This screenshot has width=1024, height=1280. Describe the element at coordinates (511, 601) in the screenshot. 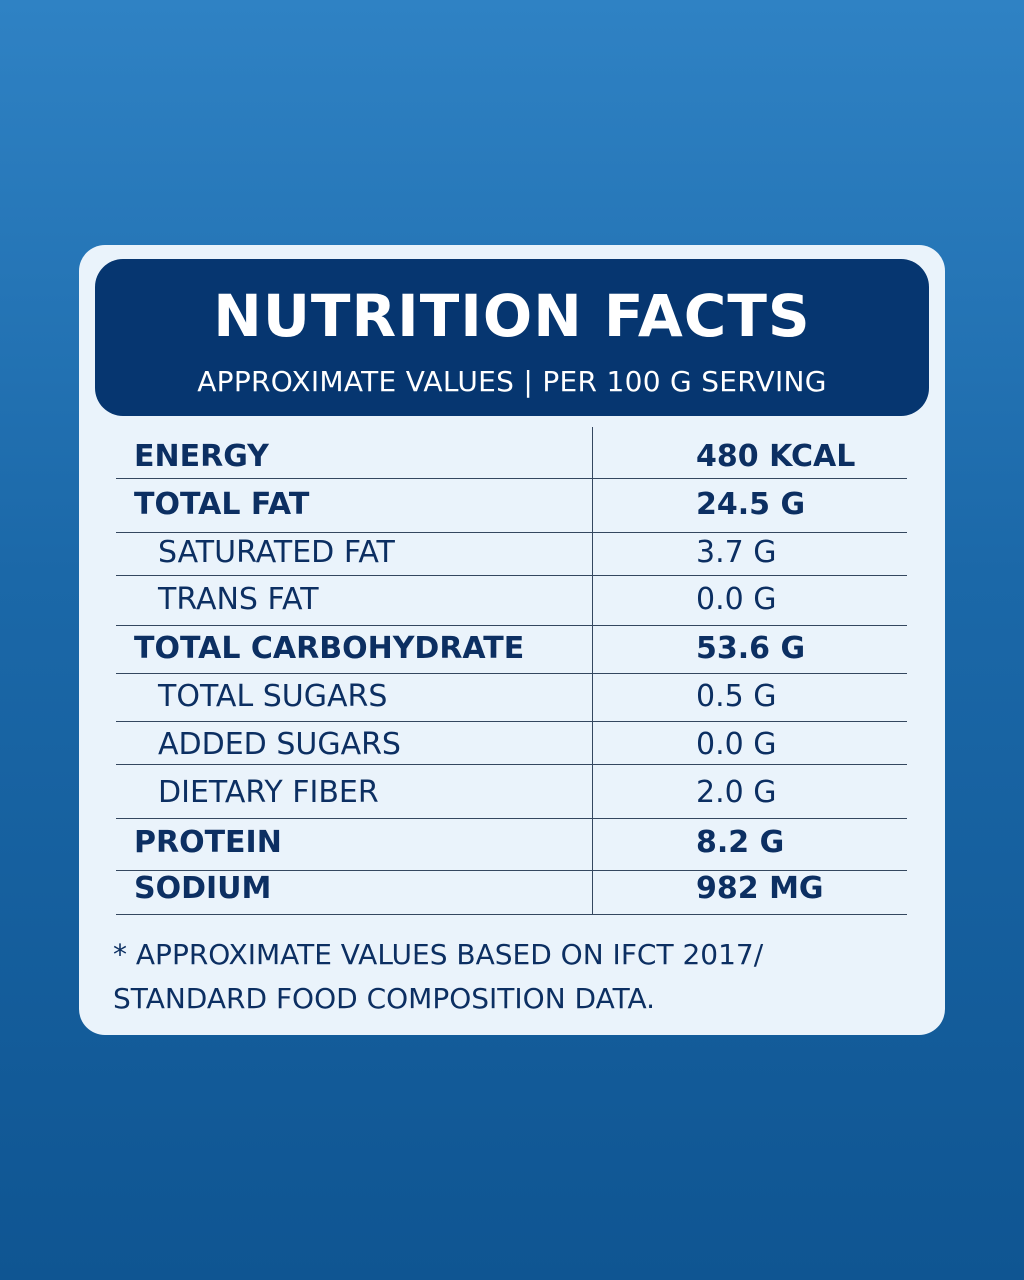

I see `table-row-trans-fat: TRANS FAT 0.0 G` at that location.